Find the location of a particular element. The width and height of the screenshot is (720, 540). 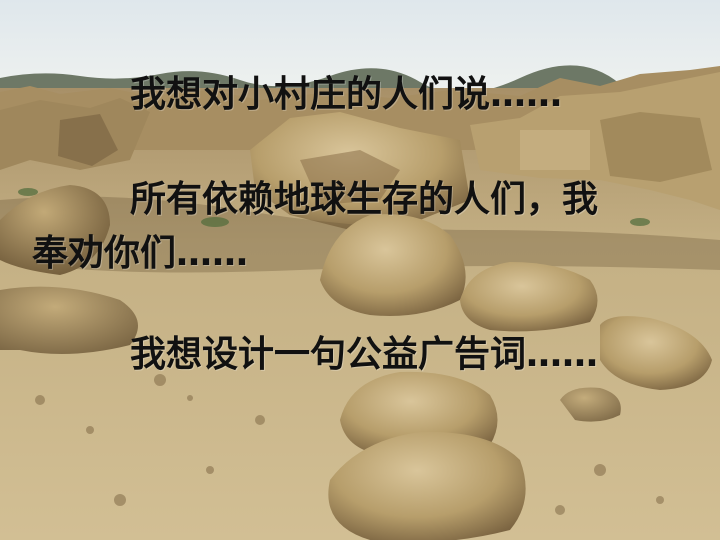

mound-far-right is located at coordinates (656, 353).